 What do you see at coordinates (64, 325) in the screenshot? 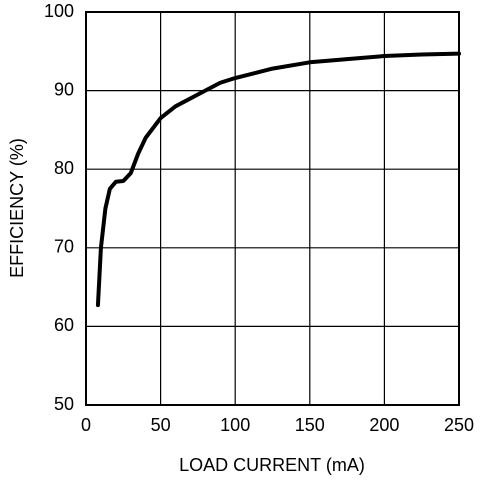
I see `y-tick-label: 60` at bounding box center [64, 325].